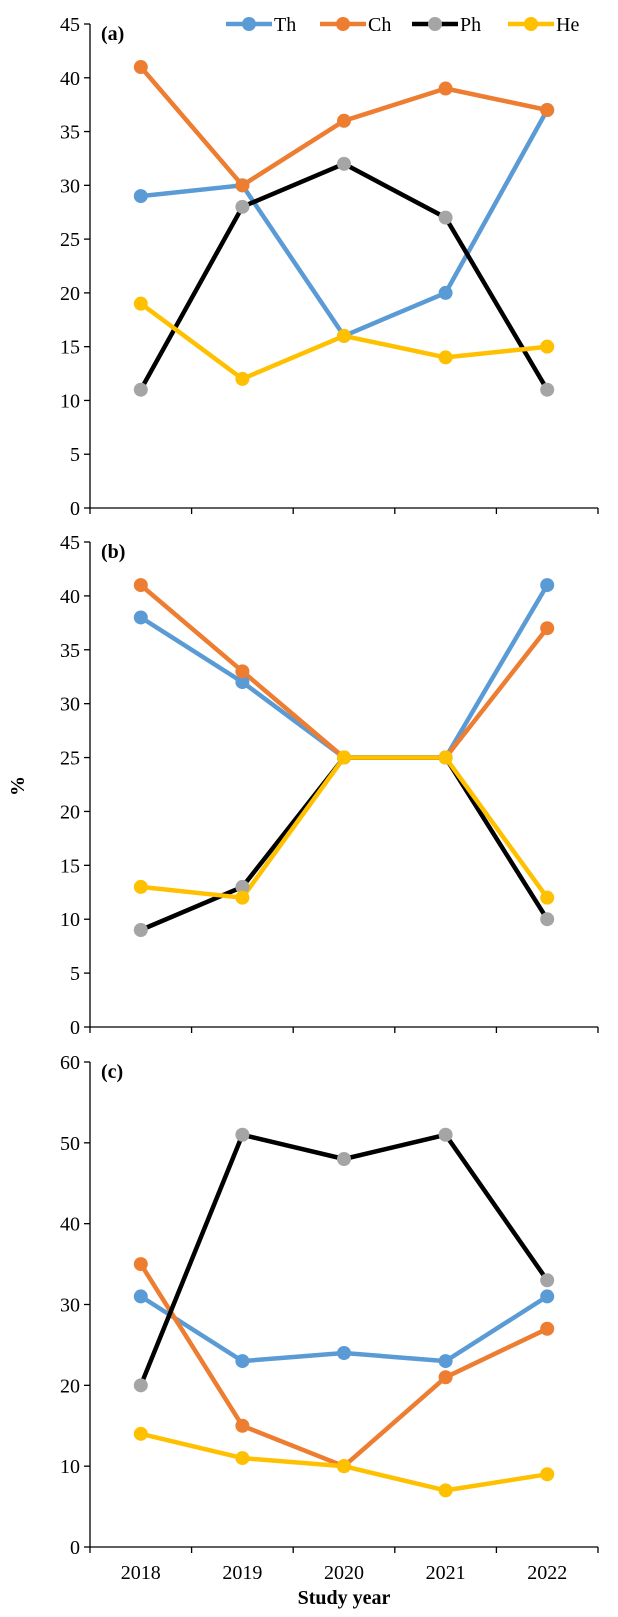 The height and width of the screenshot is (1617, 618). What do you see at coordinates (112, 34) in the screenshot?
I see `panel-label: (a)` at bounding box center [112, 34].